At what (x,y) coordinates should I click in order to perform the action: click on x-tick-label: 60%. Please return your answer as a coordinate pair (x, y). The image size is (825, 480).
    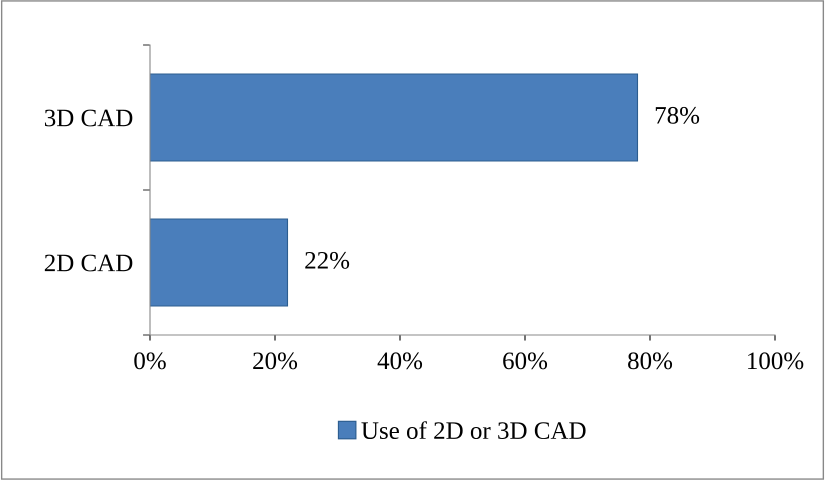
    Looking at the image, I should click on (525, 361).